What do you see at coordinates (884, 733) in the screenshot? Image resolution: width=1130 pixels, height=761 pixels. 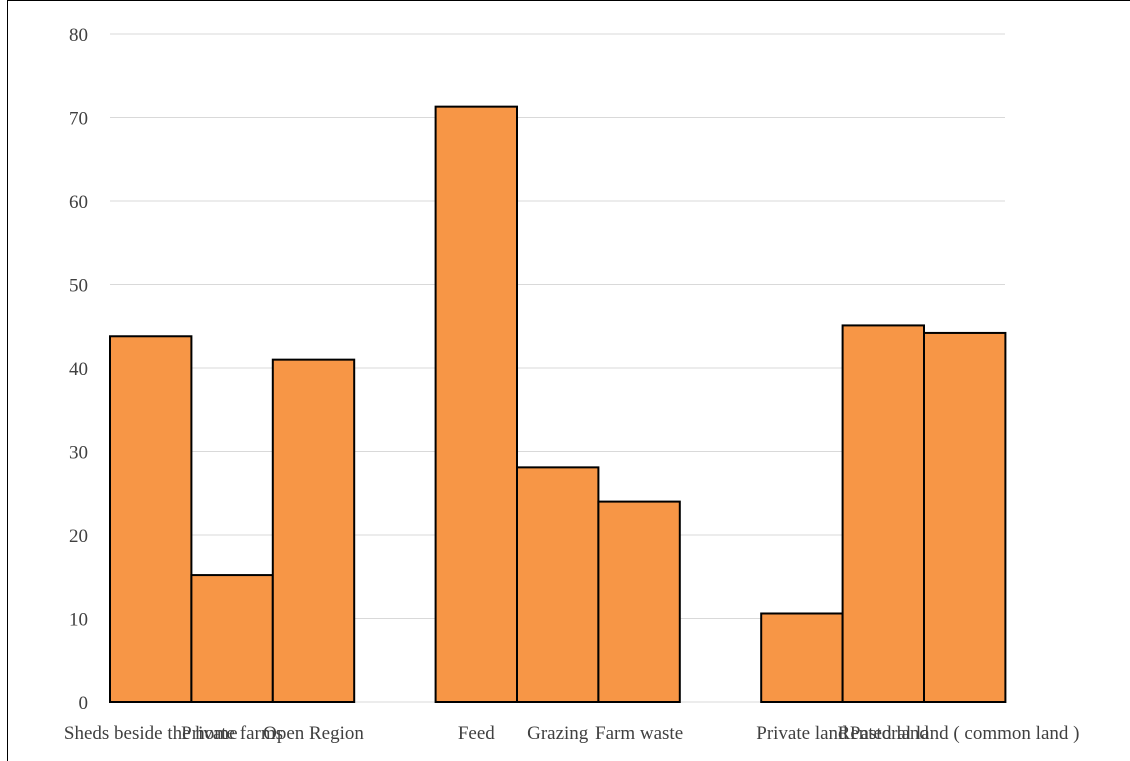 I see `x-category-label: Rented land` at bounding box center [884, 733].